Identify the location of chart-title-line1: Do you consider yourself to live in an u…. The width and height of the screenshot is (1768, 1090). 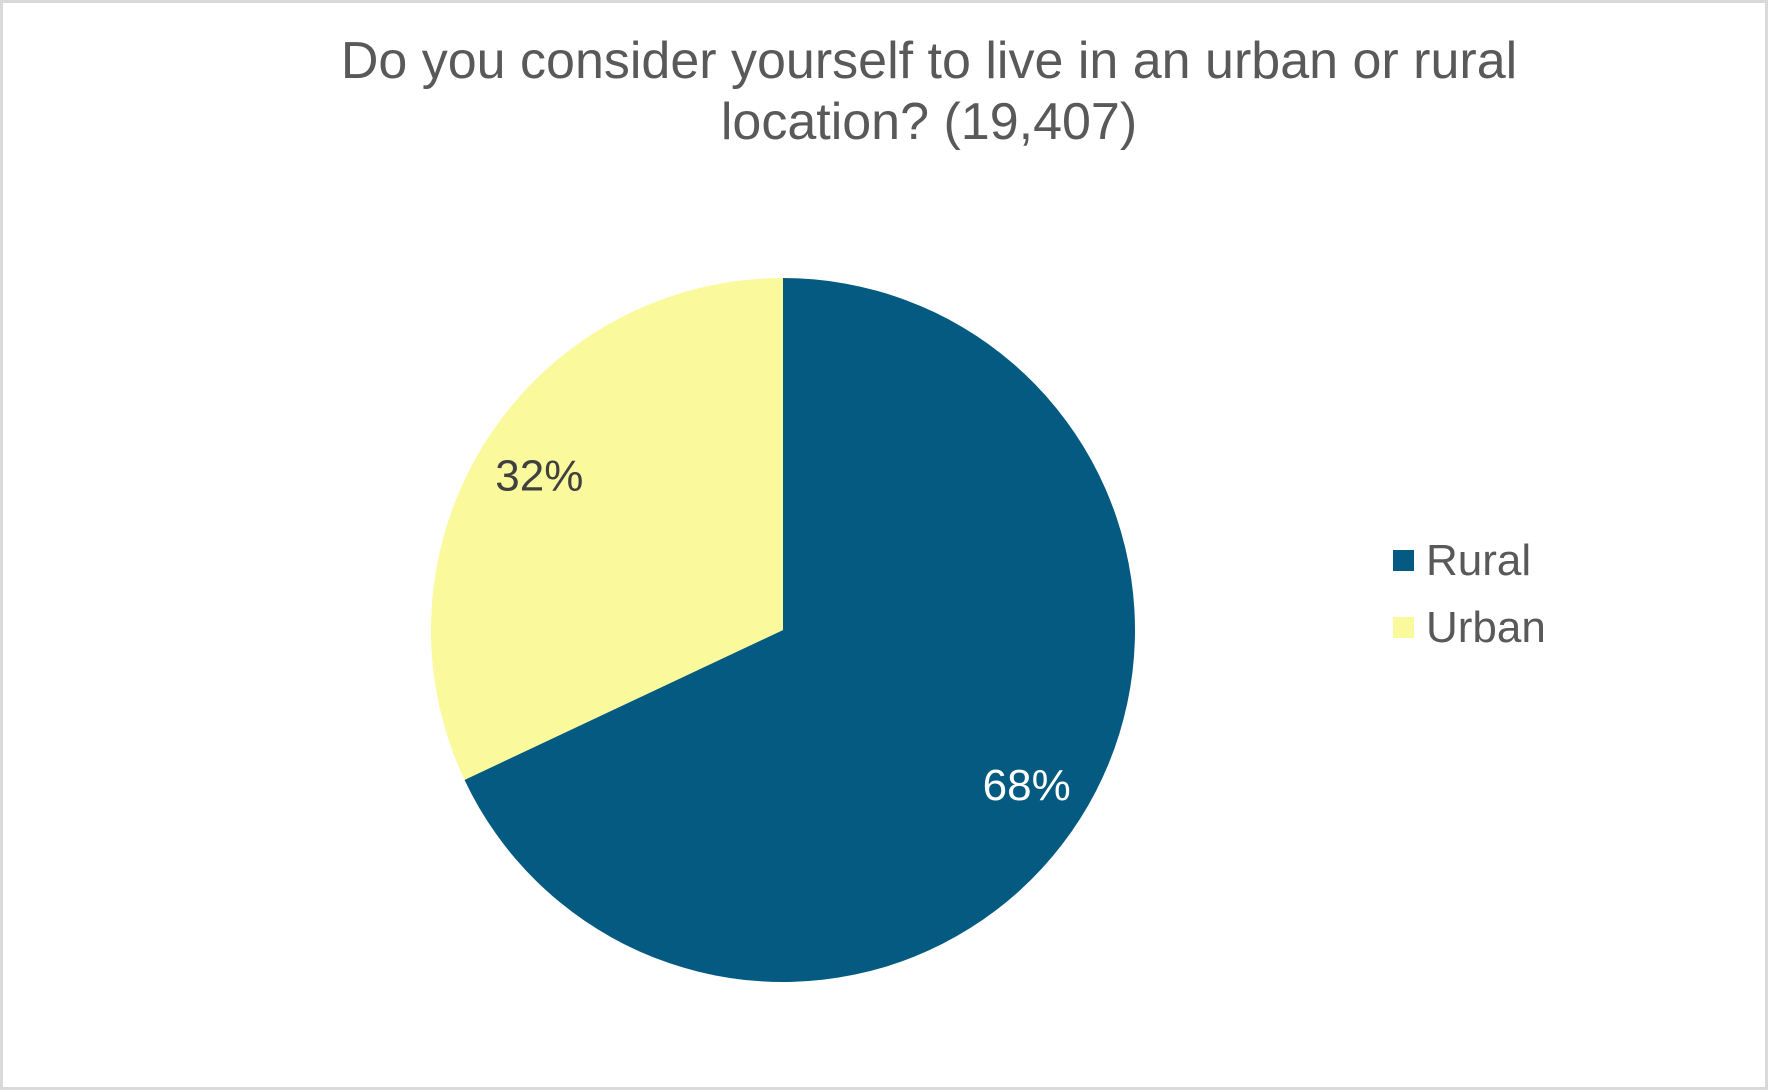
(929, 61).